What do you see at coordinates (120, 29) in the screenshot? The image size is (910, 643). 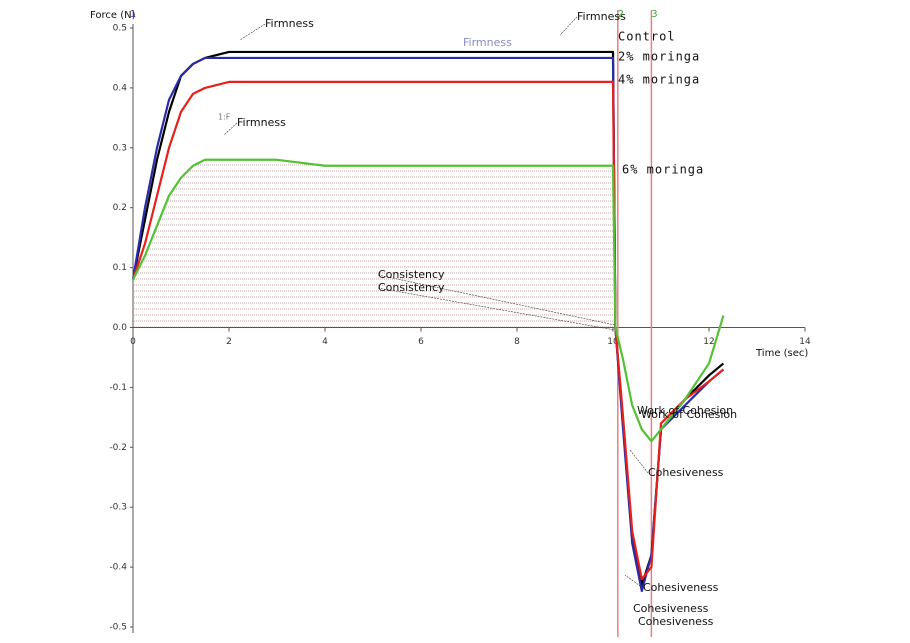 I see `y-tick-label: 0.5` at bounding box center [120, 29].